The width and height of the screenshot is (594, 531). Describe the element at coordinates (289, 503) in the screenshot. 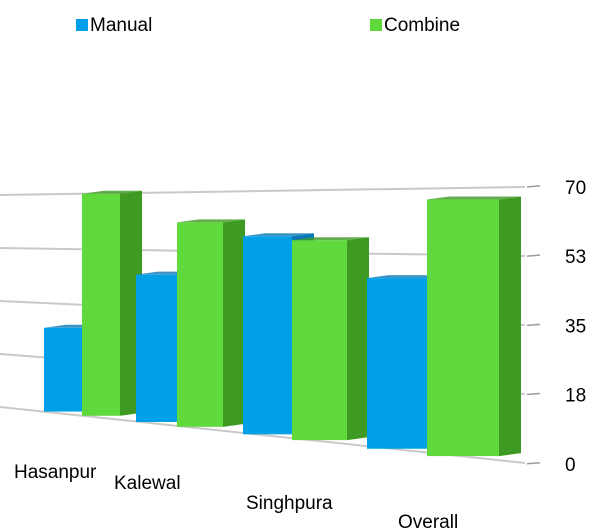

I see `category-label: Singhpura` at that location.